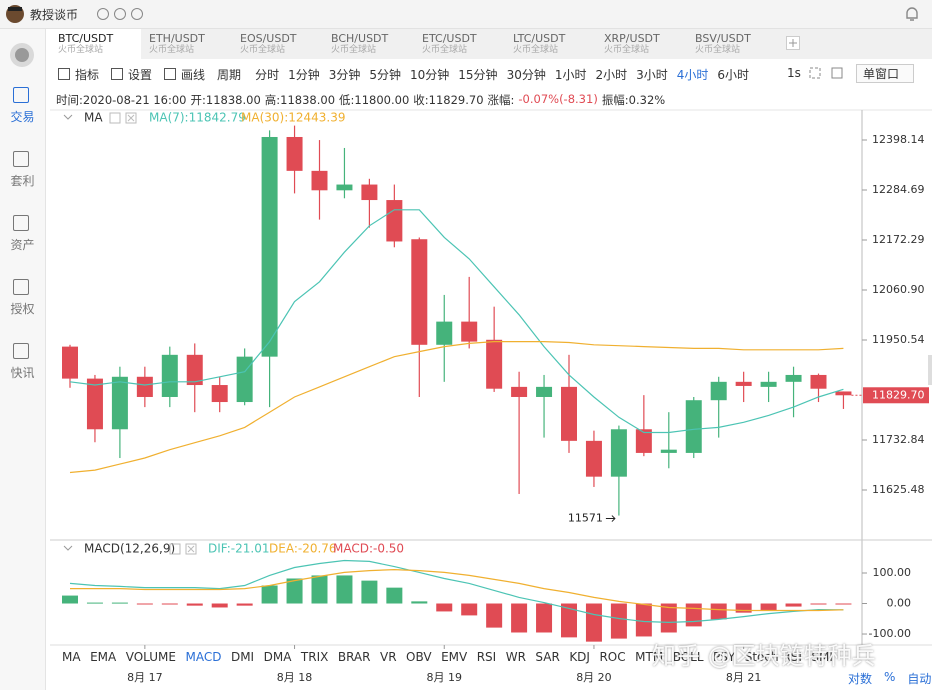 The width and height of the screenshot is (932, 690). What do you see at coordinates (912, 14) in the screenshot?
I see `bell-icon` at bounding box center [912, 14].